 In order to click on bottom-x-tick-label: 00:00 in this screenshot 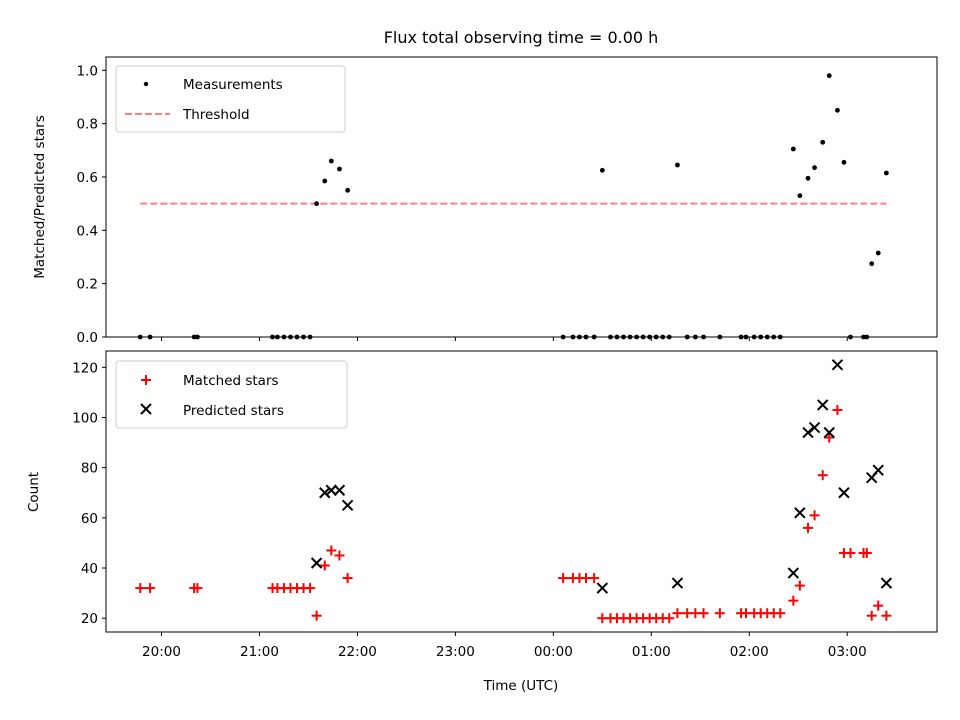, I will do `click(553, 652)`.